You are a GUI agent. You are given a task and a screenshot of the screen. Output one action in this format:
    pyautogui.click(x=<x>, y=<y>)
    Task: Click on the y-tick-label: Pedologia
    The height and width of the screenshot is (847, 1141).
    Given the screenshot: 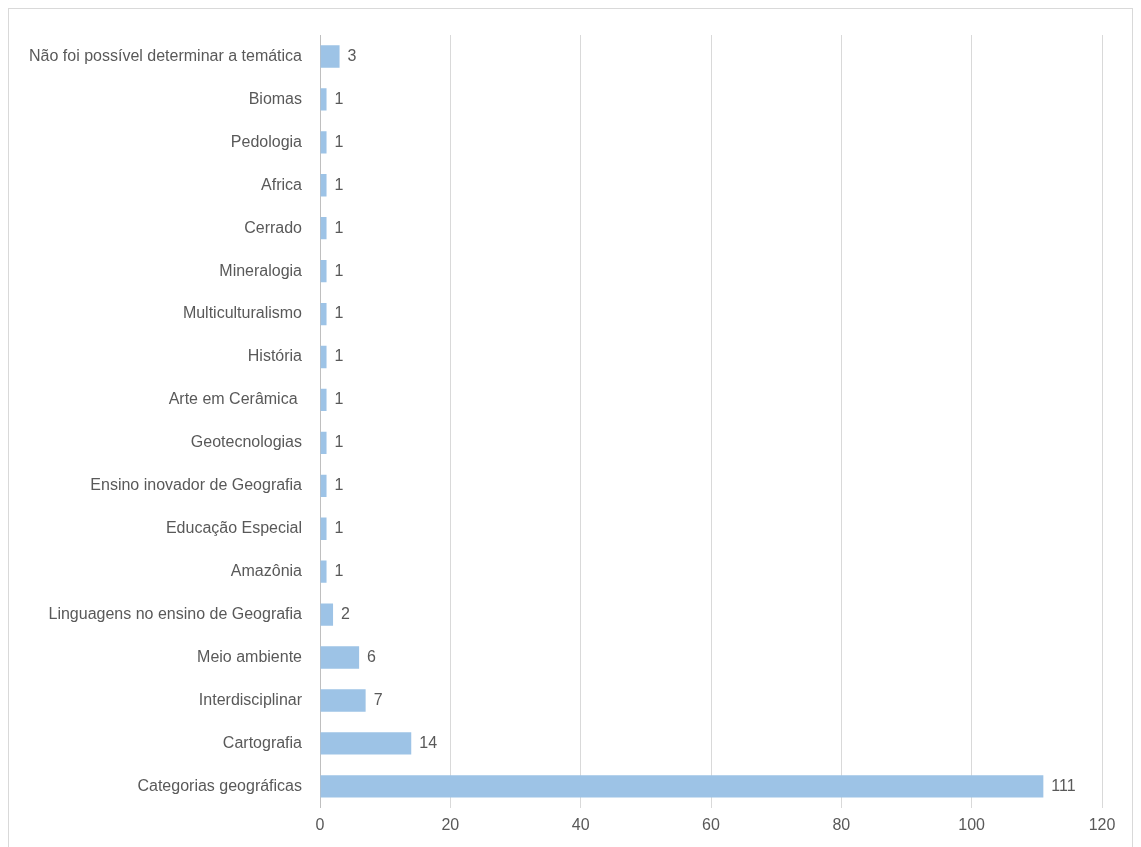 What is the action you would take?
    pyautogui.click(x=266, y=141)
    